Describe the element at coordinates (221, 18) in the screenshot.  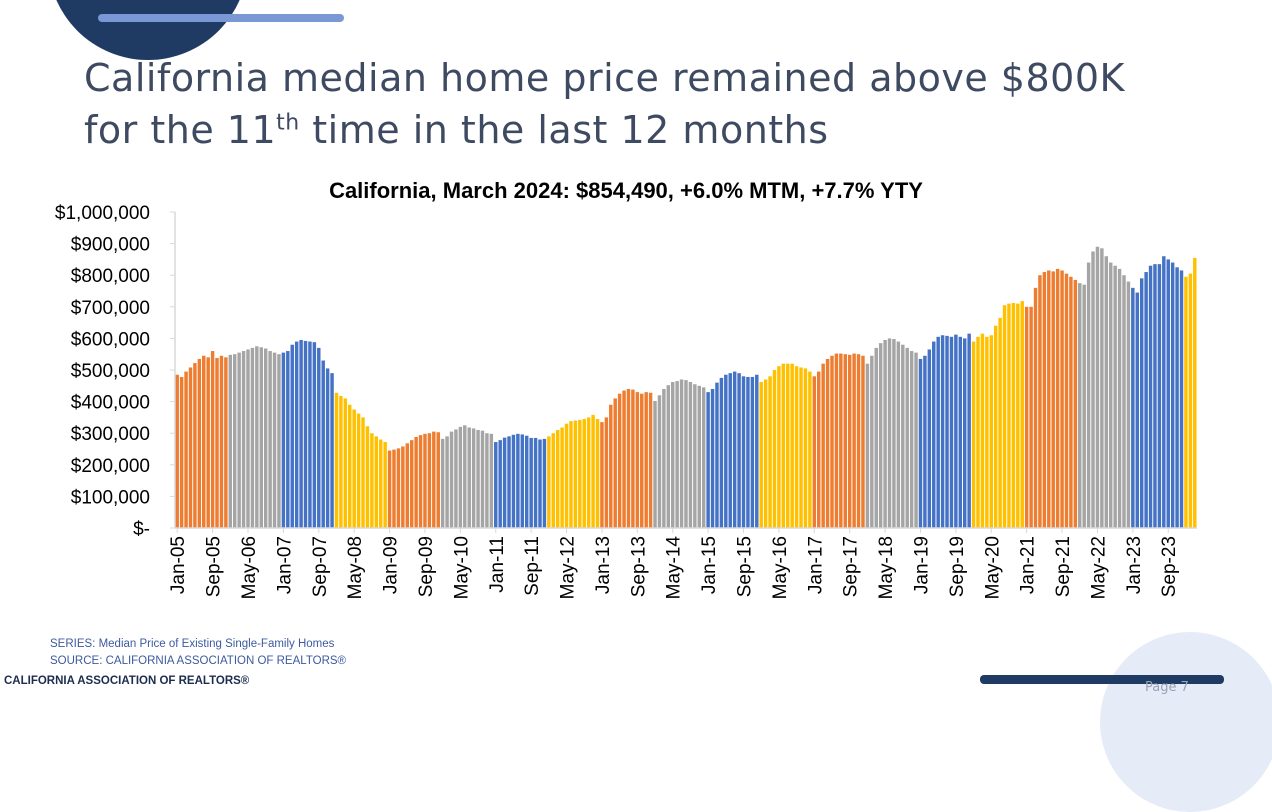
I see `header-accent-bar` at that location.